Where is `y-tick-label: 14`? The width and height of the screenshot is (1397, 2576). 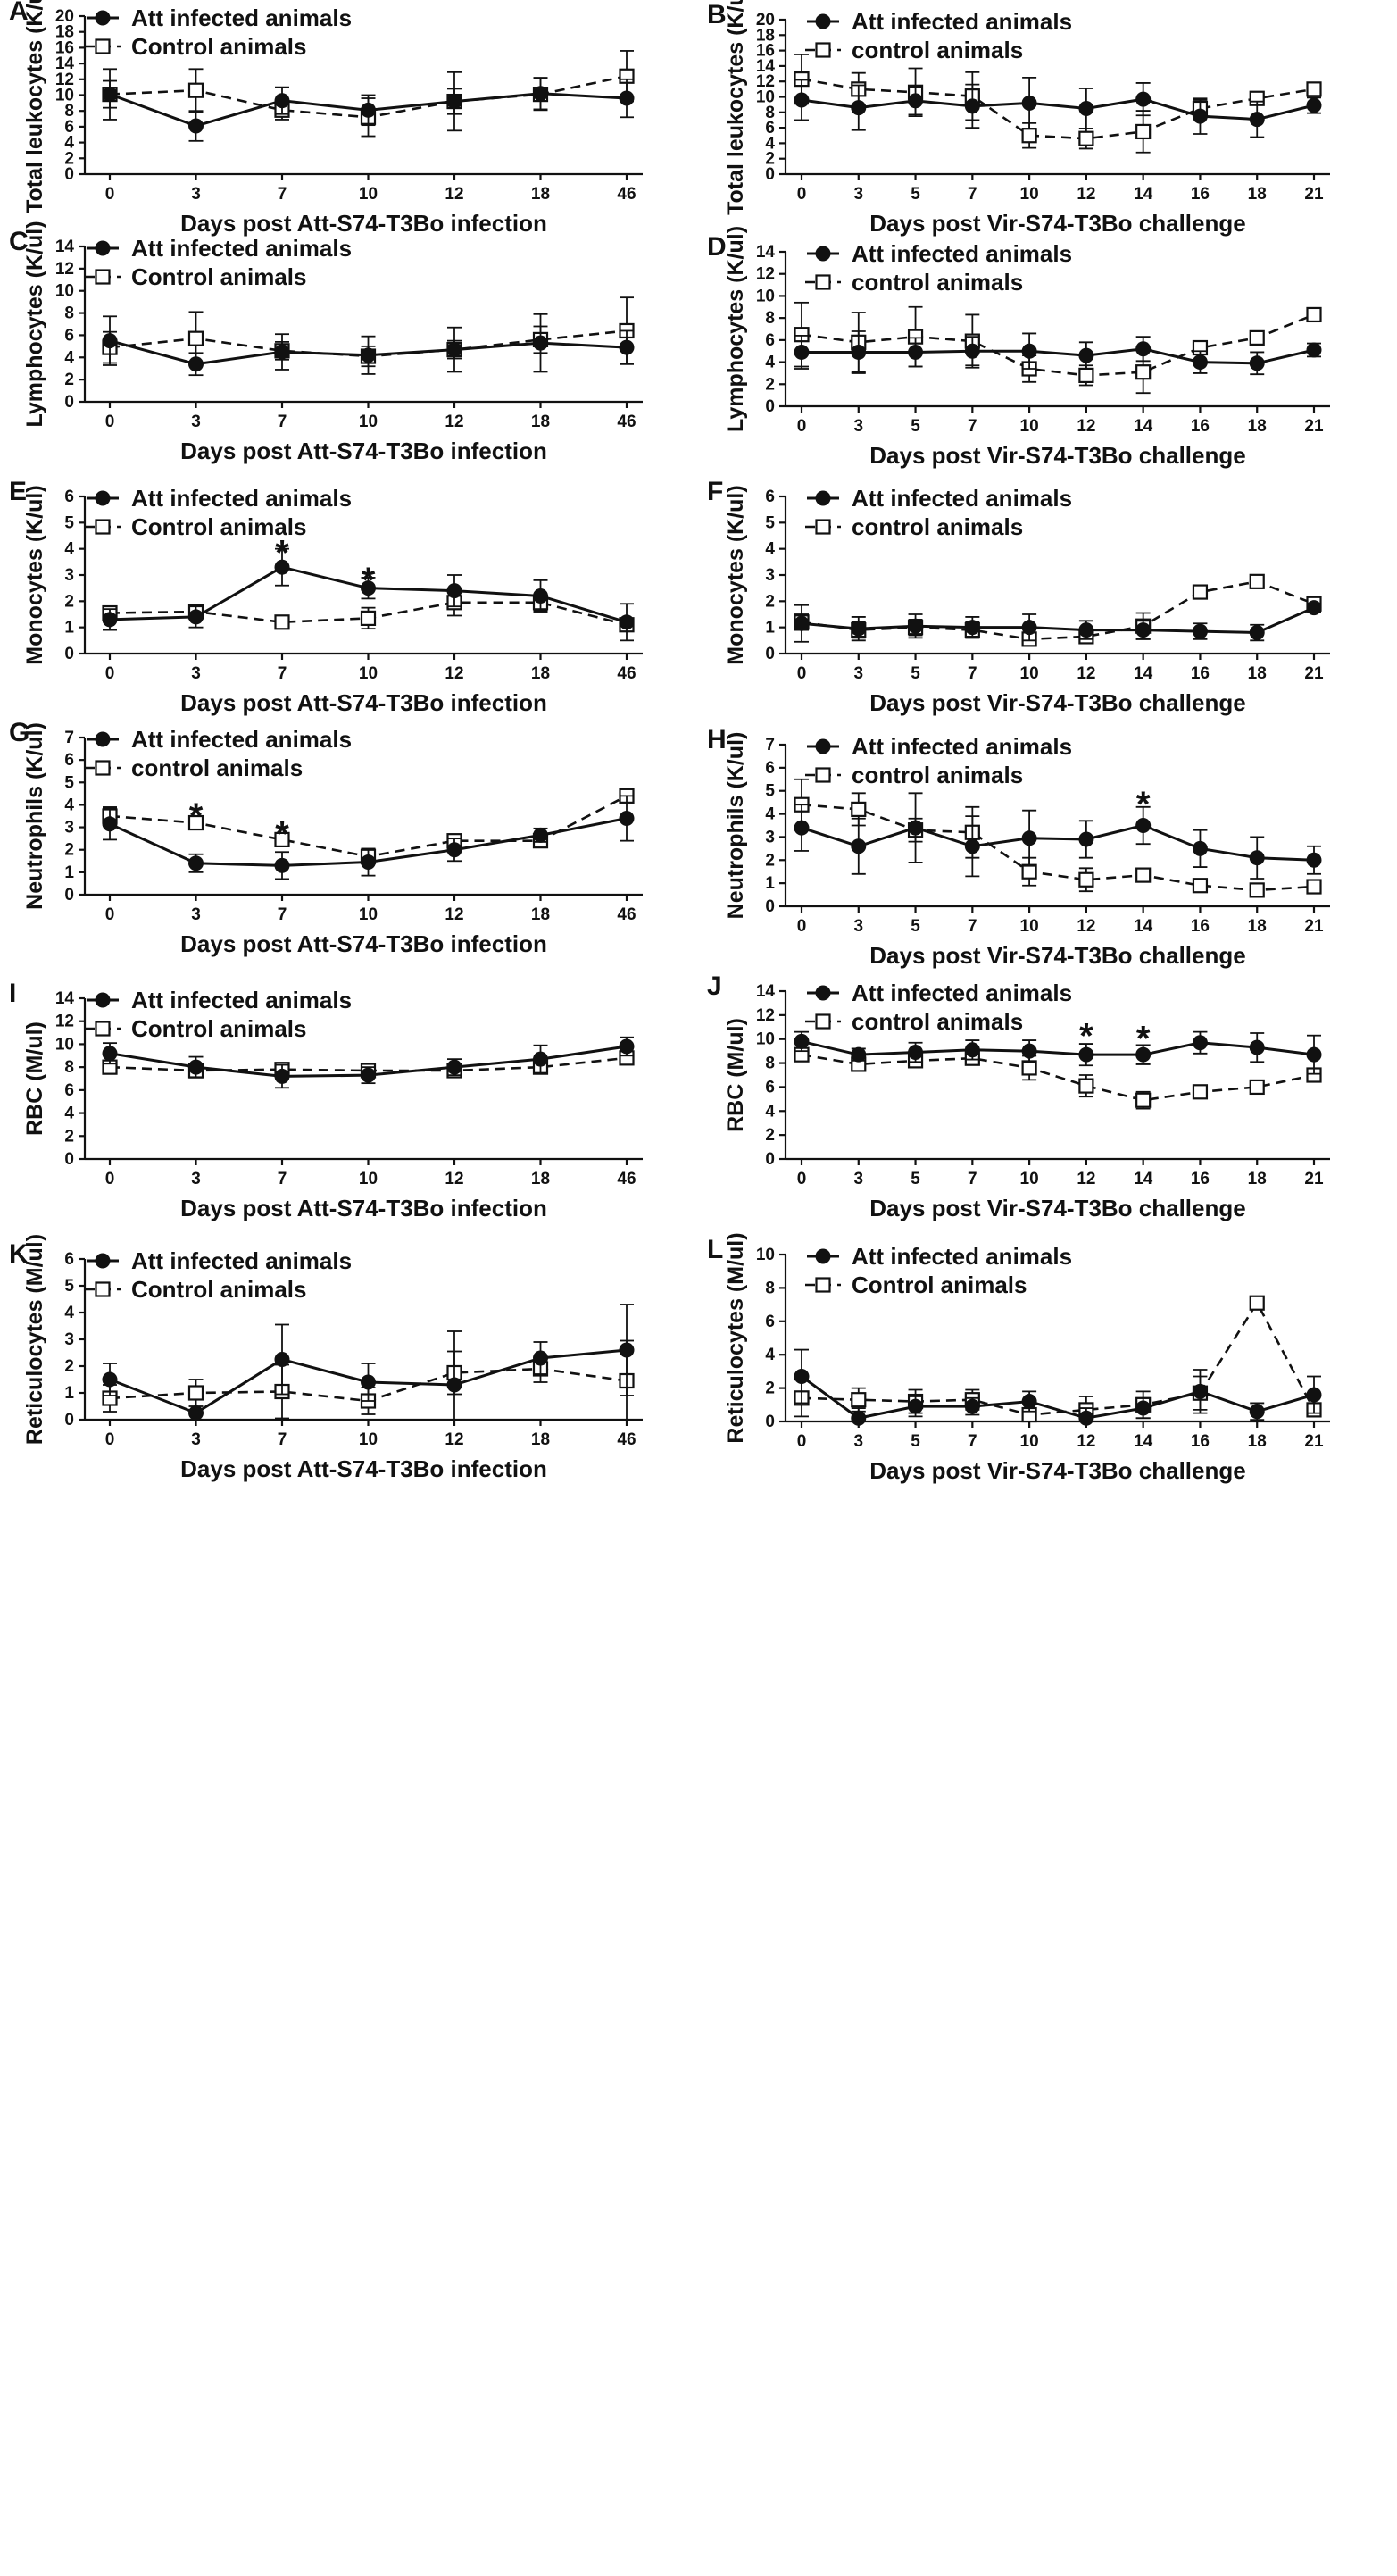
y-tick-label: 14 is located at coordinates (766, 991).